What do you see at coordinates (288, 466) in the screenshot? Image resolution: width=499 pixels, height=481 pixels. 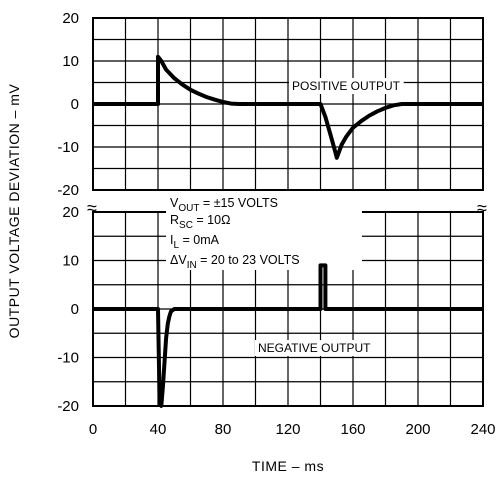 I see `x-axis-label: TIME – ms` at bounding box center [288, 466].